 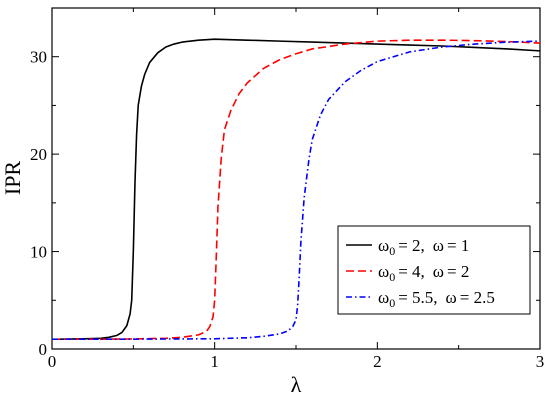 I want to click on legend: ω0 = 2, ω = 1 ω0 = 4, ω = 2 ω0 = 5.5, ω = 2.5, so click(x=434, y=270).